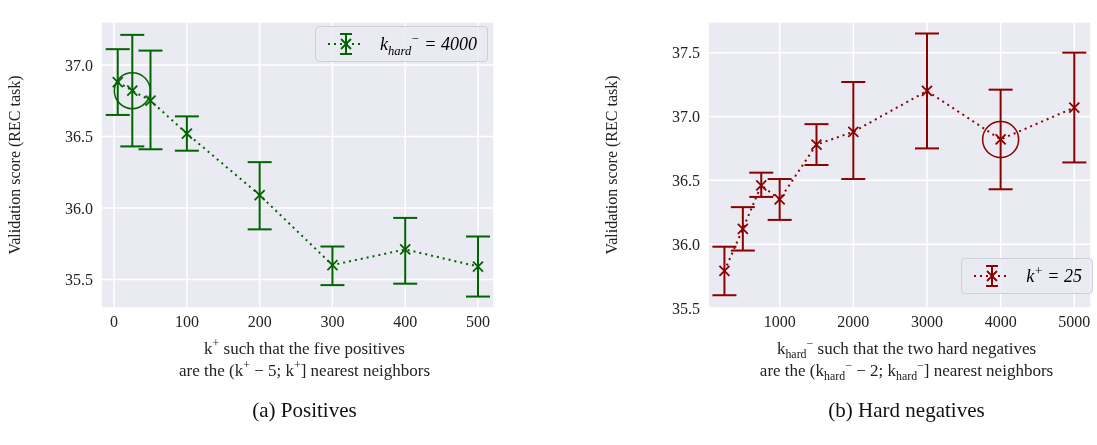 This screenshot has width=1097, height=445. Describe the element at coordinates (926, 322) in the screenshot. I see `x-tick-label: 3000` at that location.